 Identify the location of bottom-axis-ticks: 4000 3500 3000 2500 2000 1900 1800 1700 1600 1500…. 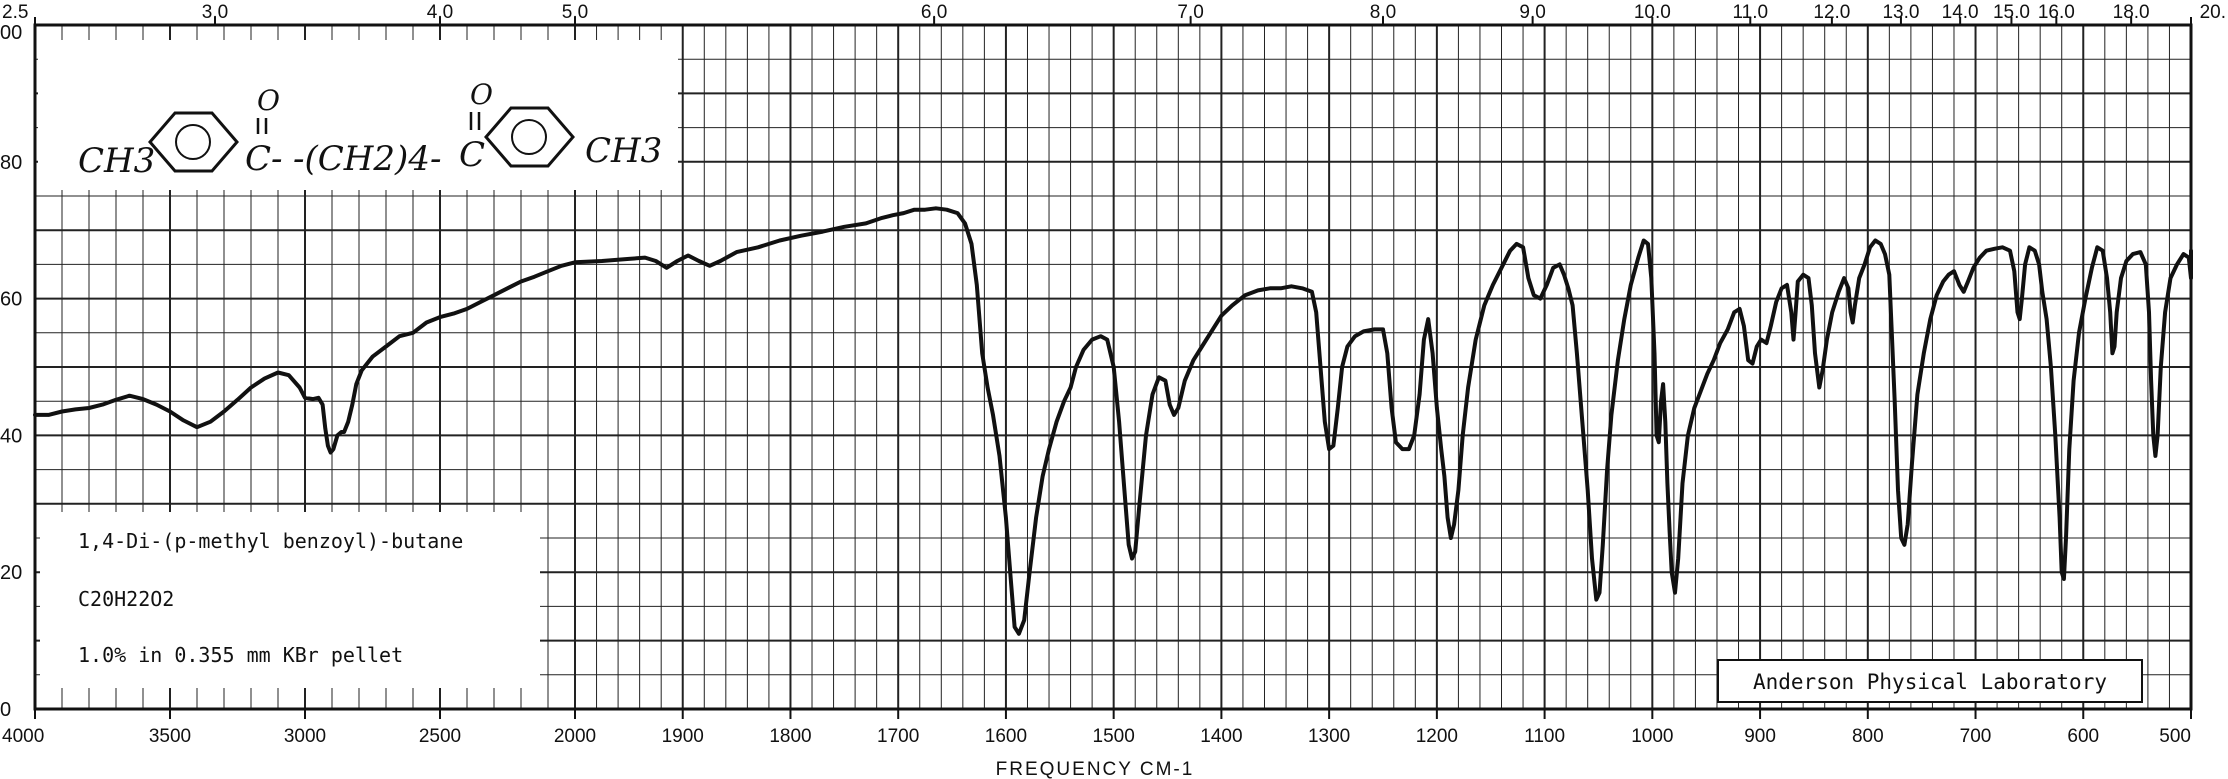
(1097, 728).